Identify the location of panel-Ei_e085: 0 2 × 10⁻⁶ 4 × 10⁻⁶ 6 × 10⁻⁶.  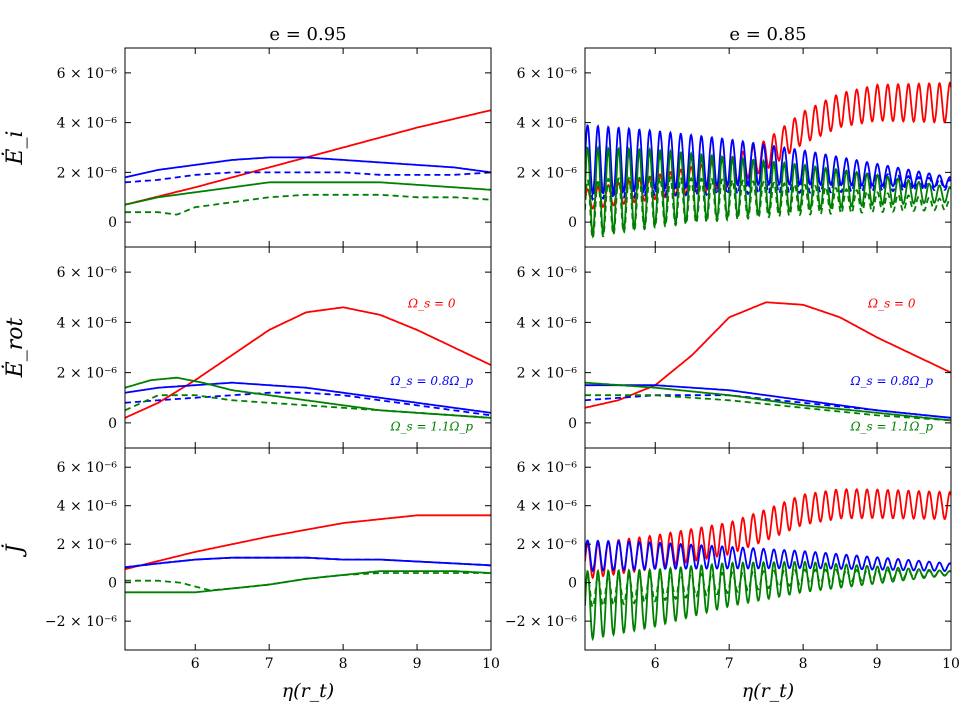
(734, 147).